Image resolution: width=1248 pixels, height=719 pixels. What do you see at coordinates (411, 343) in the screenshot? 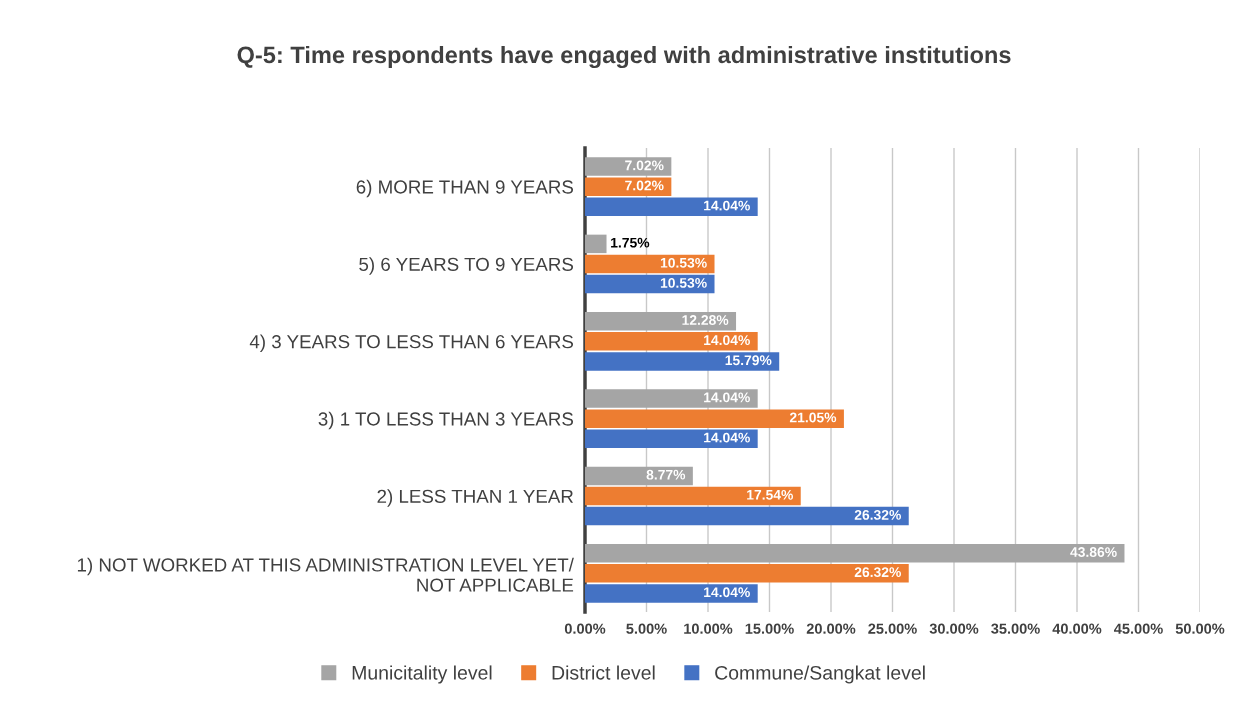
I see `y-tick-label: 4) 3 YEARS TO LESS THAN 6 YEARS` at bounding box center [411, 343].